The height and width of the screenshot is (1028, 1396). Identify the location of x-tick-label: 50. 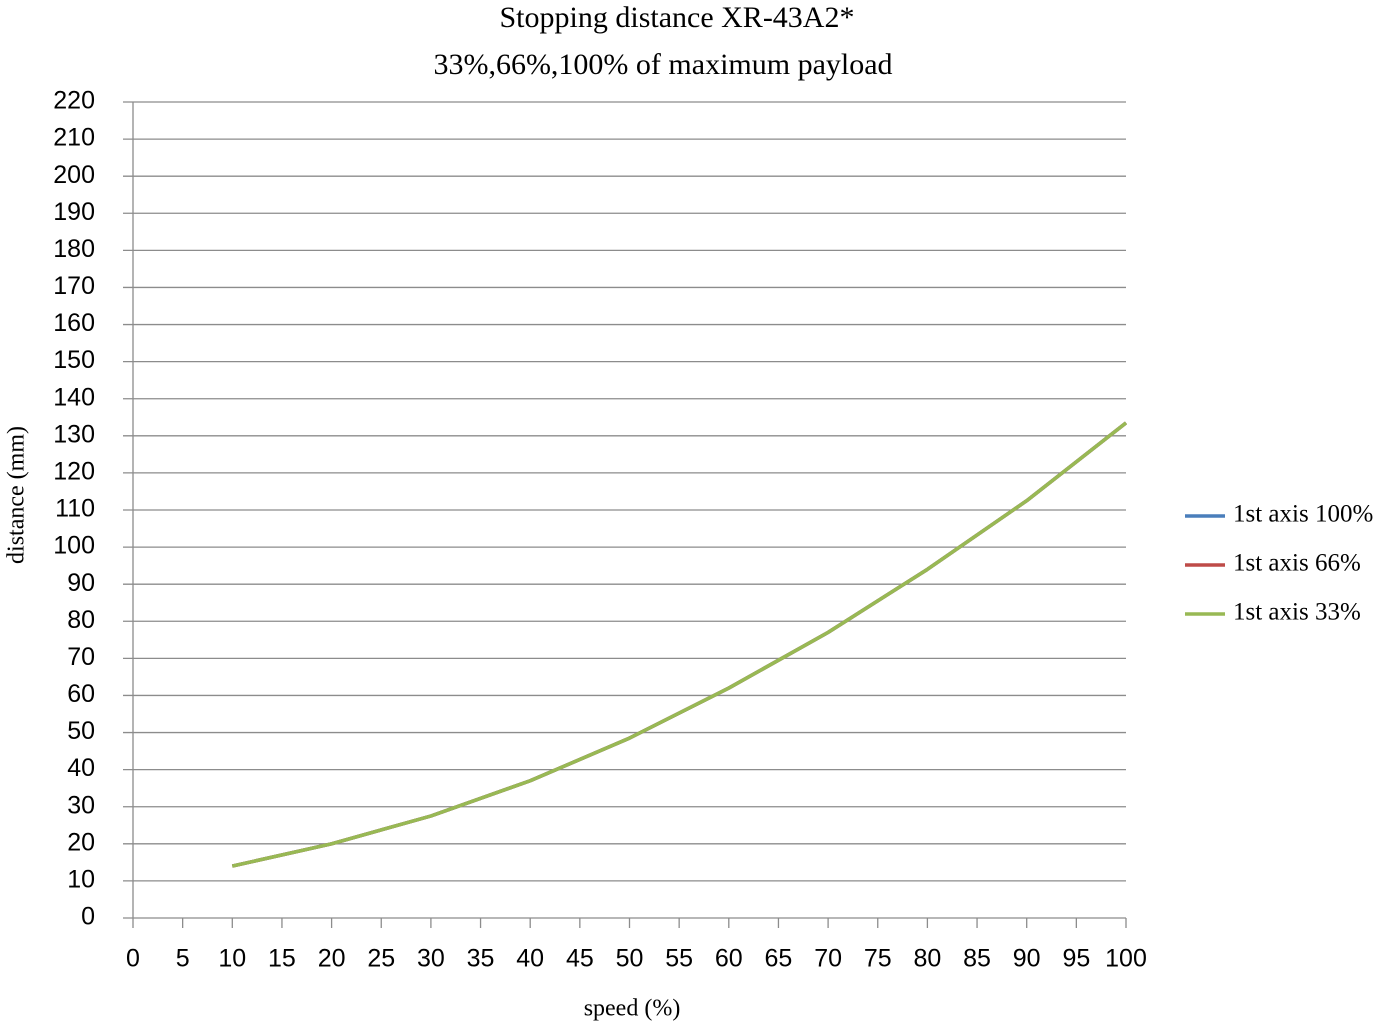
(630, 959).